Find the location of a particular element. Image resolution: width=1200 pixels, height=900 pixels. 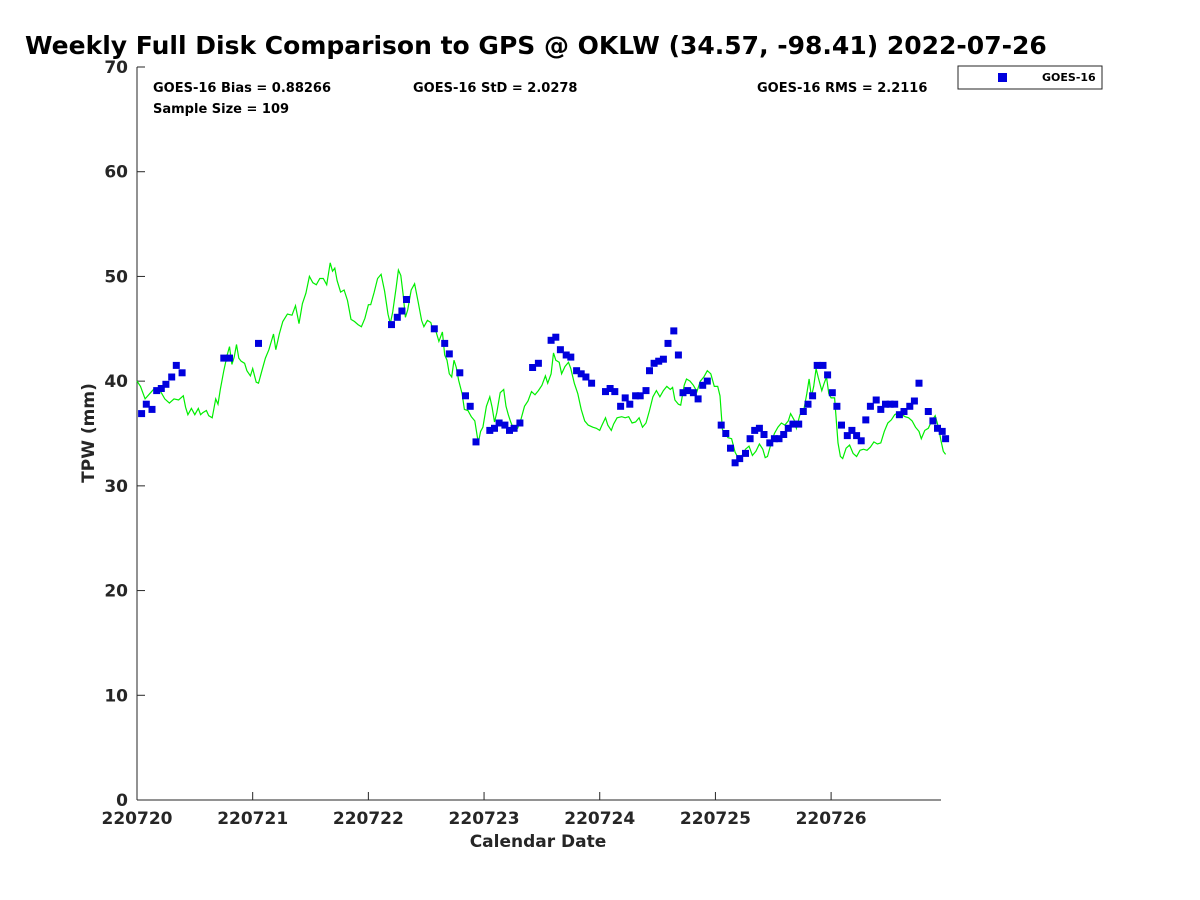

y-tick-label: 30 is located at coordinates (116, 487).